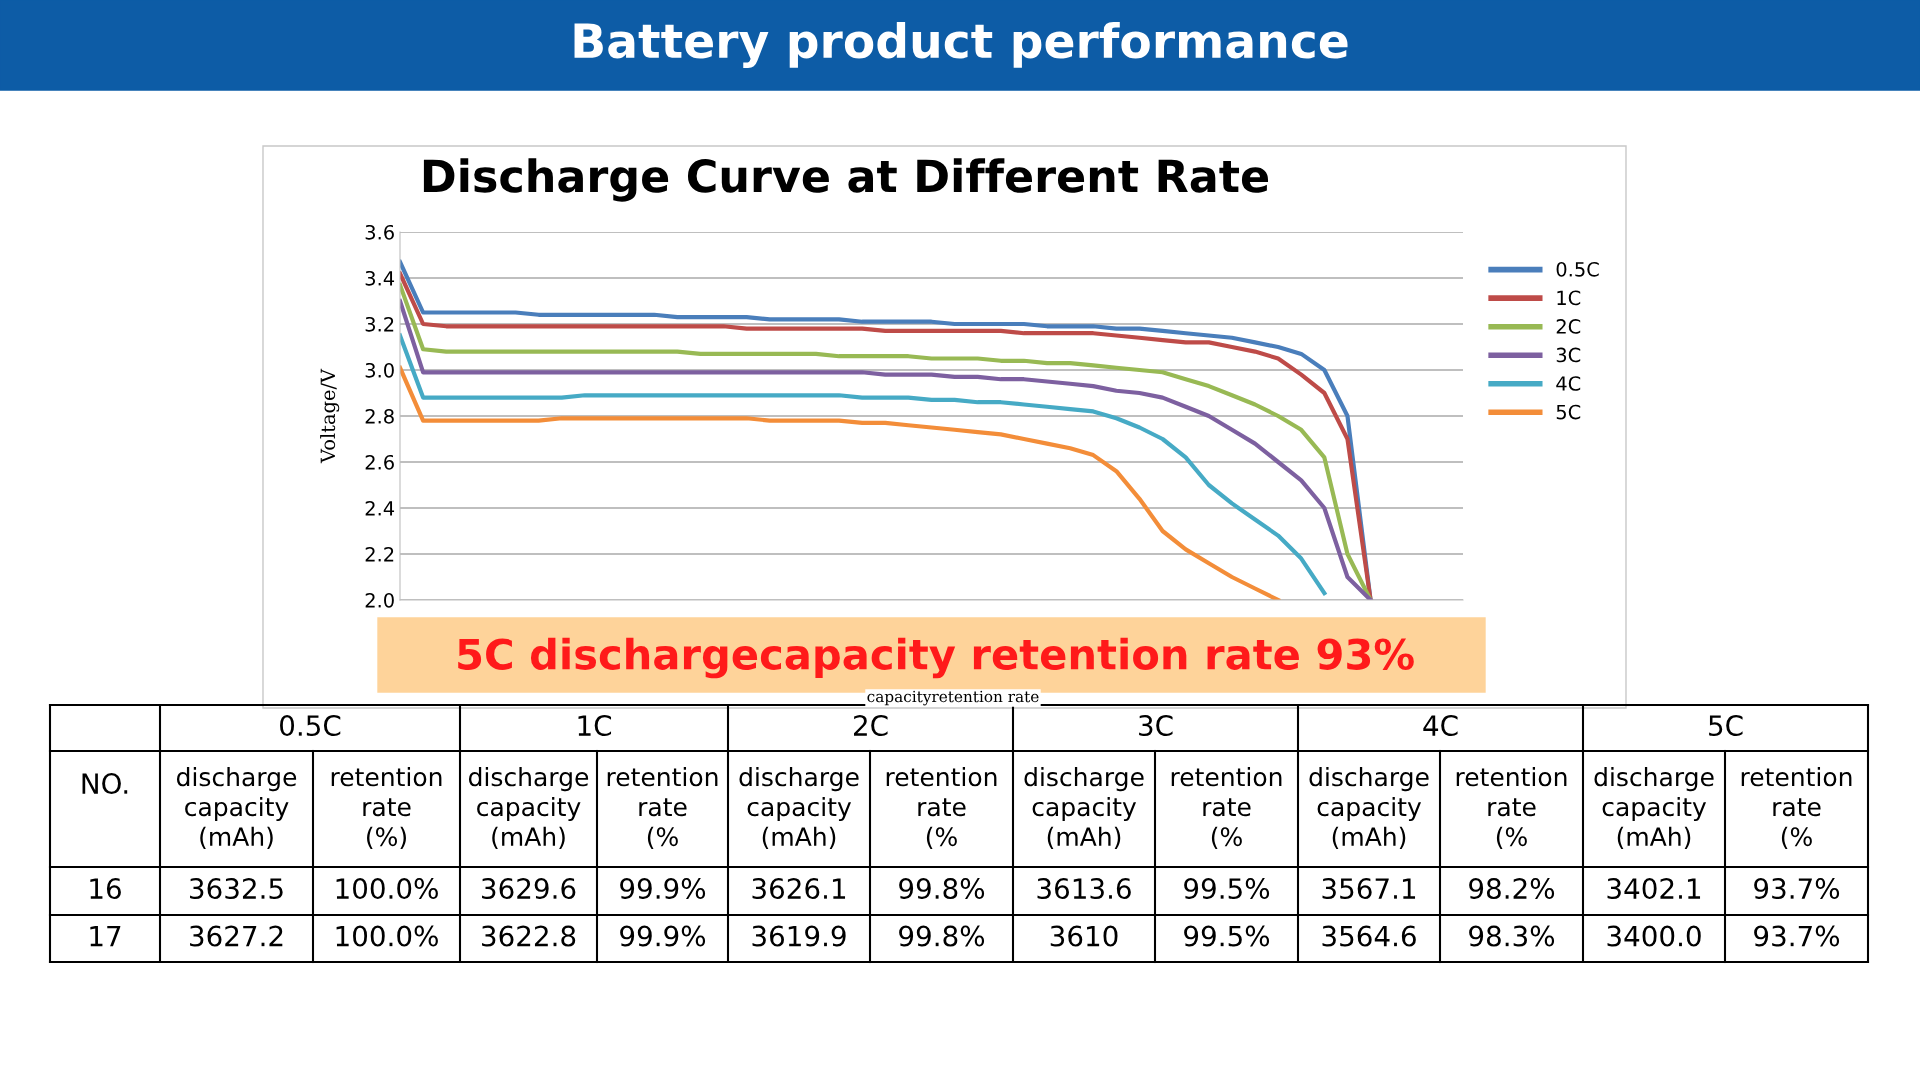 This screenshot has height=1080, width=1920. I want to click on y-tick-label: 3.0, so click(379, 370).